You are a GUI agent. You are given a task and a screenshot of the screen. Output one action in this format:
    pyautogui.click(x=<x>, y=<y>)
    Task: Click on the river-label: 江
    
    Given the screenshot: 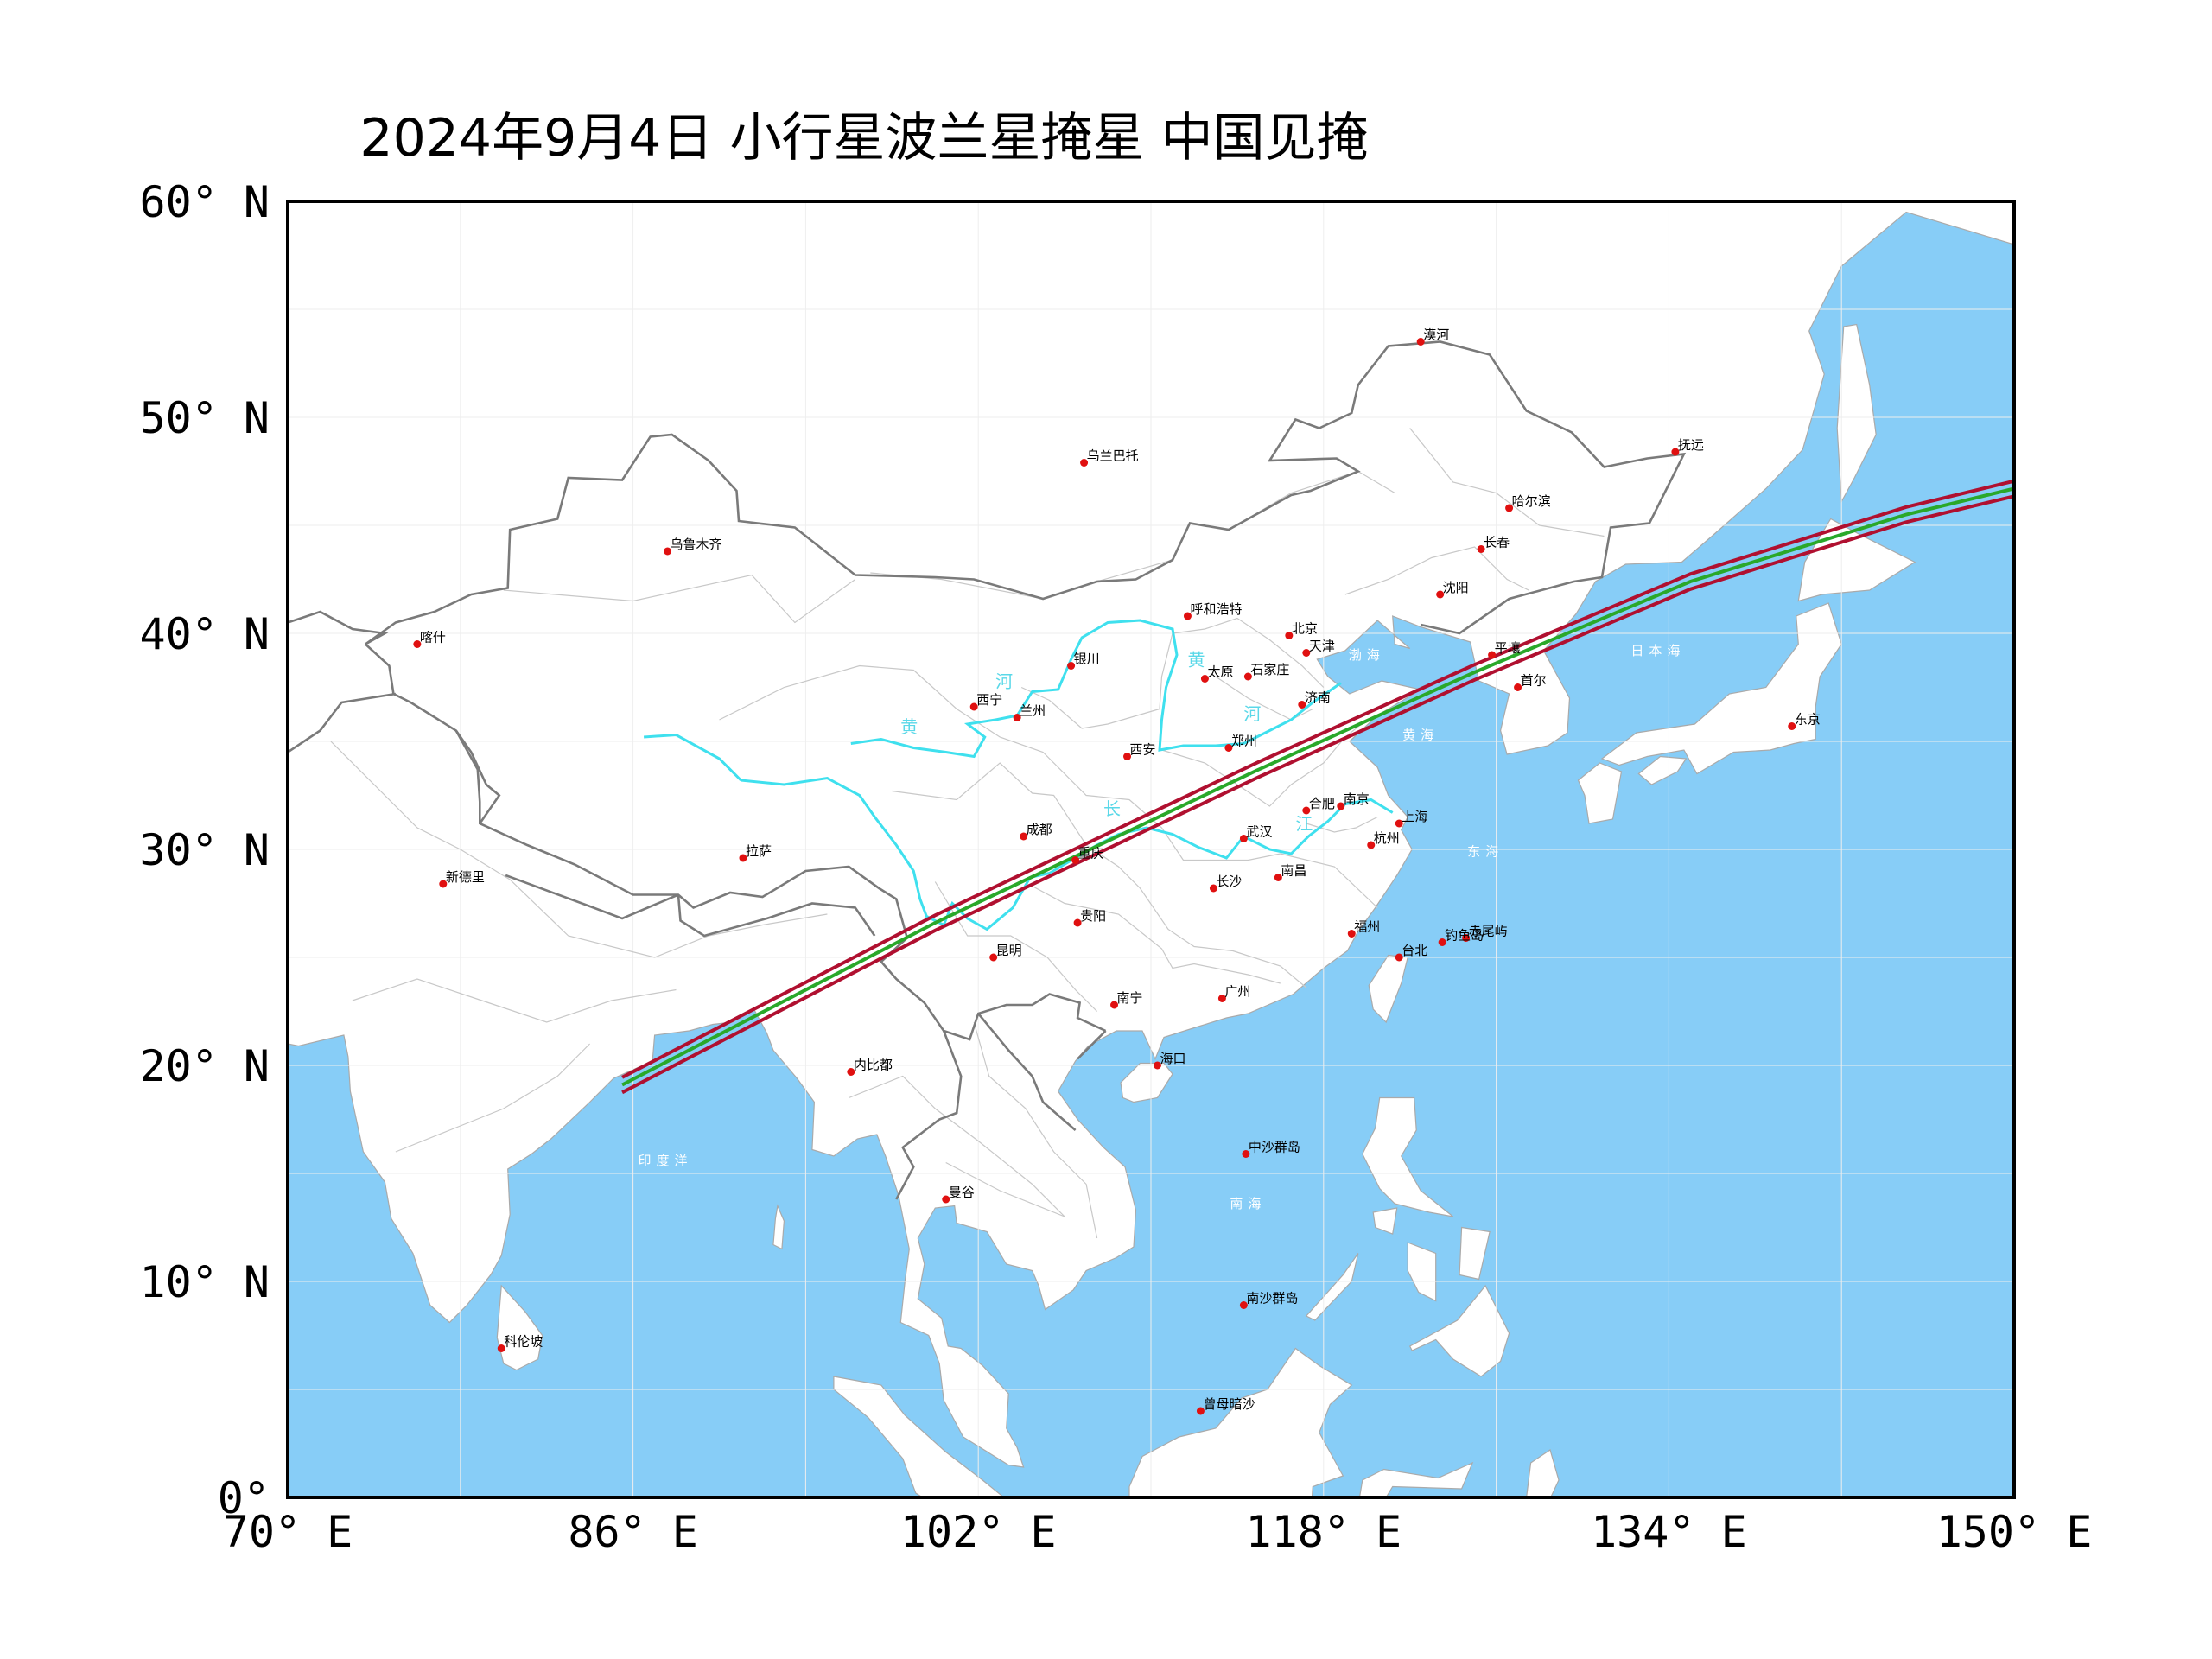 What is the action you would take?
    pyautogui.click(x=1304, y=824)
    